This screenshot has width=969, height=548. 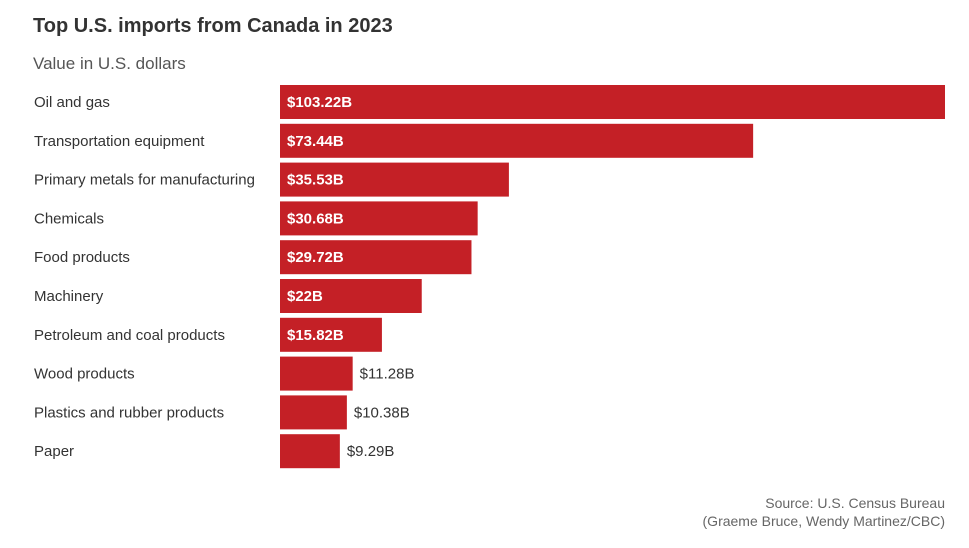 What do you see at coordinates (69, 296) in the screenshot?
I see `category-label-machinery: Machinery` at bounding box center [69, 296].